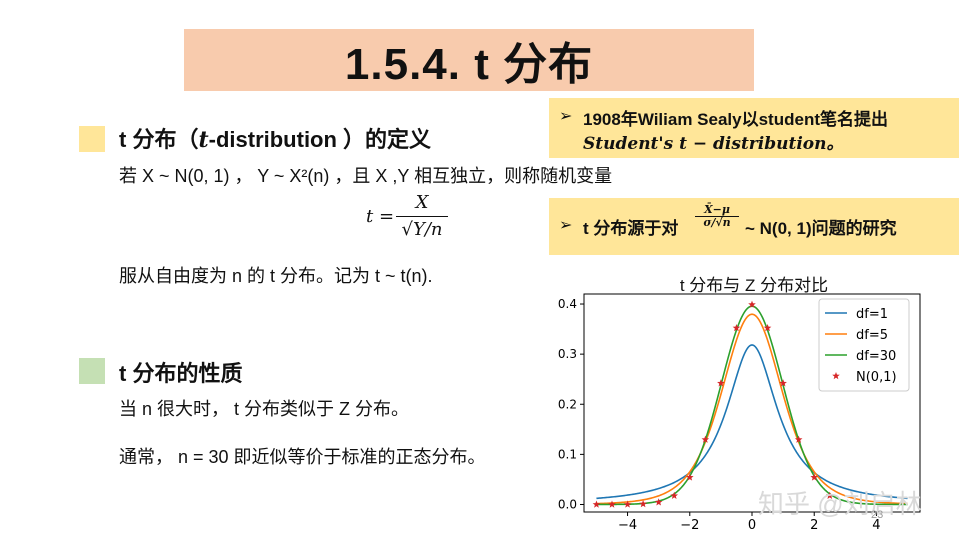  What do you see at coordinates (821, 228) in the screenshot?
I see `callout2-post: ~ N(0, 1)问题的研究` at bounding box center [821, 228].